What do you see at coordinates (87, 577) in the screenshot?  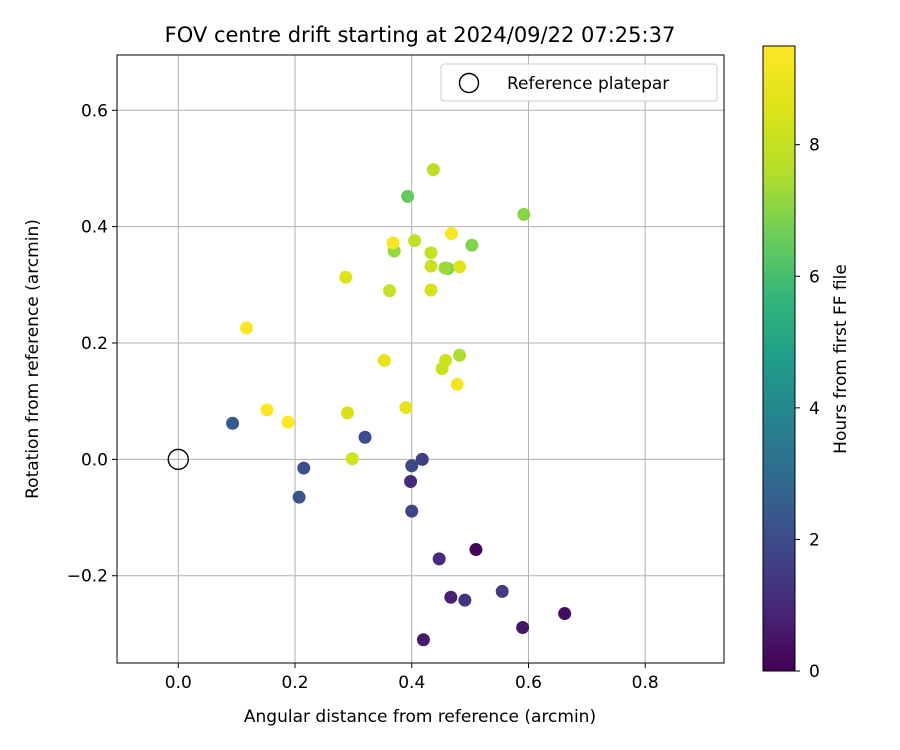 I see `y-tick-label: −0.2` at bounding box center [87, 577].